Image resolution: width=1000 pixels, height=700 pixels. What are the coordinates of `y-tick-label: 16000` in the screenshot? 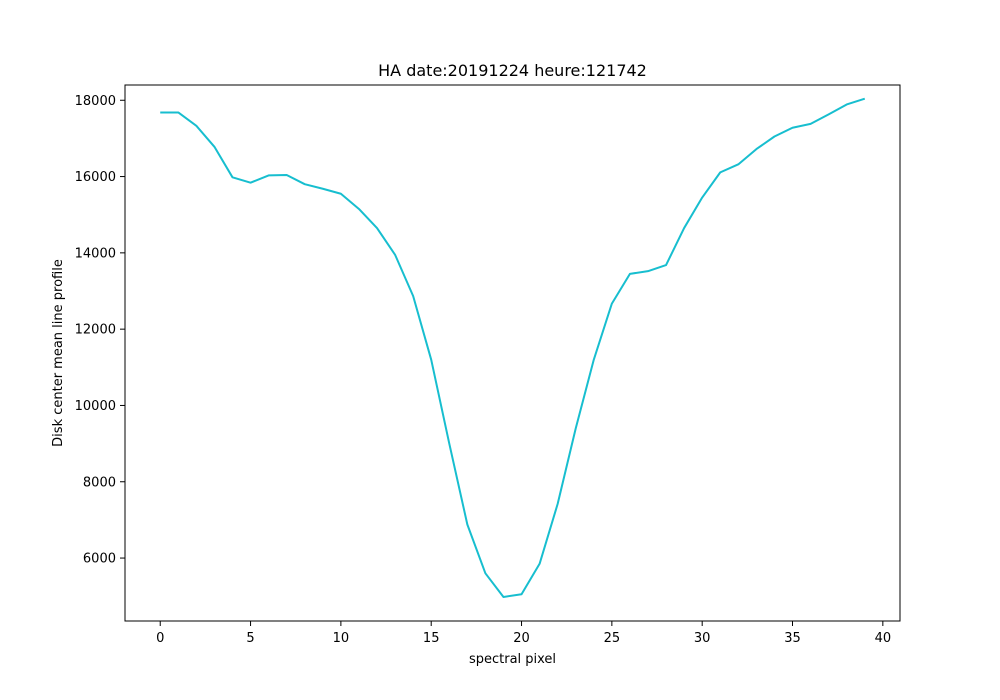 It's located at (95, 177).